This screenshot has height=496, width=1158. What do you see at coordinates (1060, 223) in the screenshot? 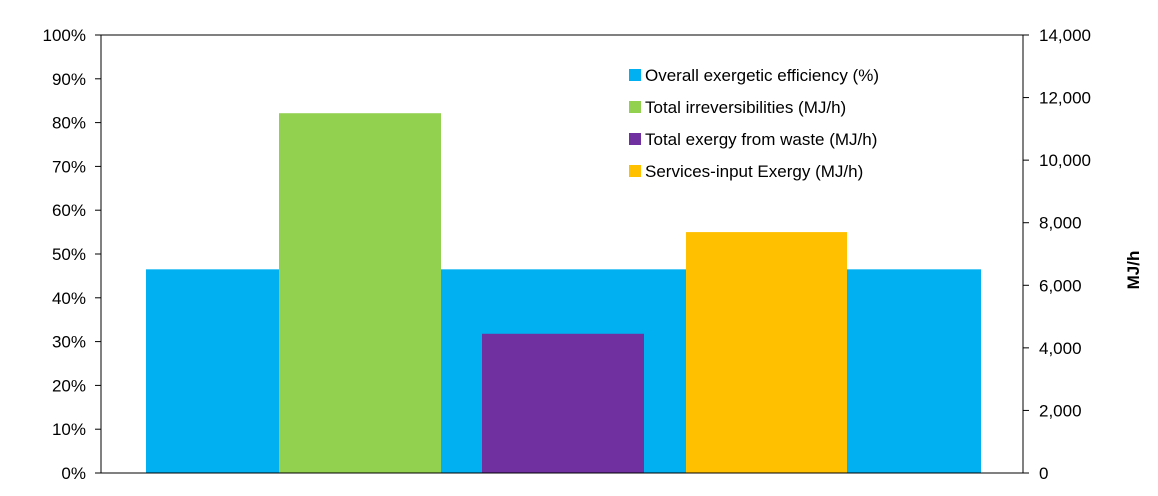
I see `right-tick-label: 8,000` at bounding box center [1060, 223].